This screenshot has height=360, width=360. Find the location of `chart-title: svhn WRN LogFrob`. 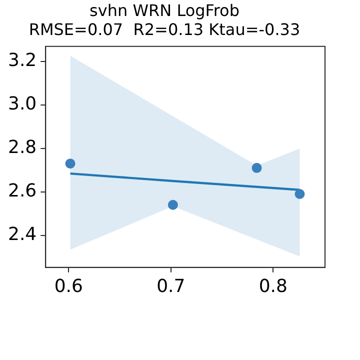

chart-title: svhn WRN LogFrob is located at coordinates (165, 10).